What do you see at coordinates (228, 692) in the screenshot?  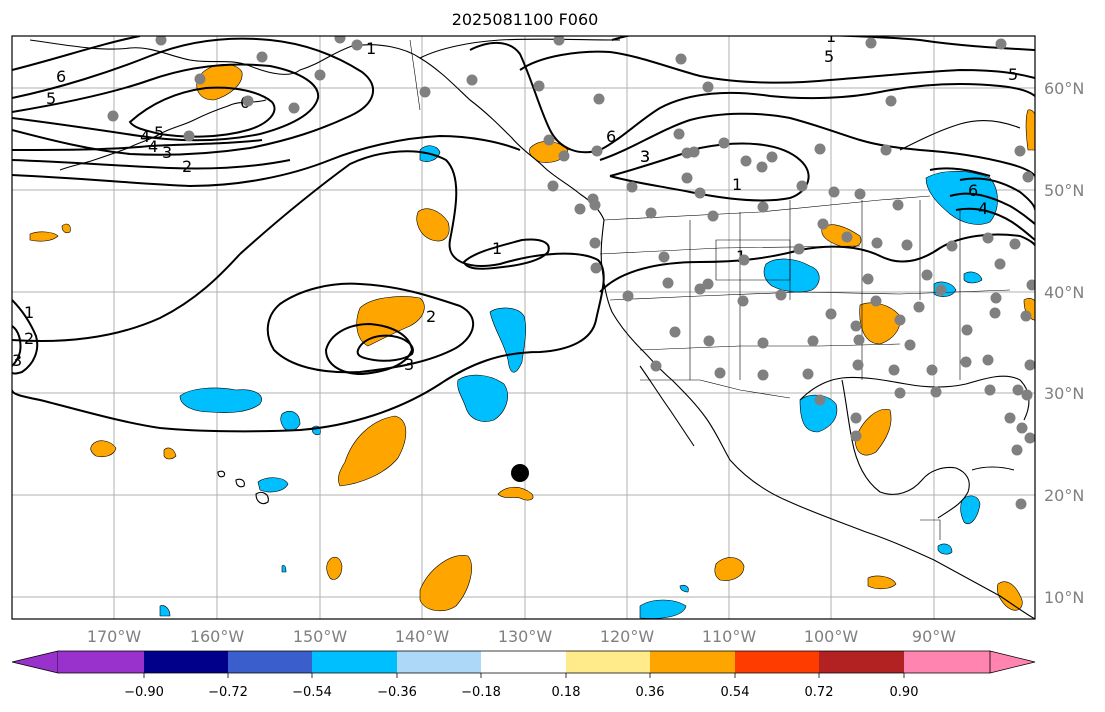 I see `colorbar-tick: −0.72` at bounding box center [228, 692].